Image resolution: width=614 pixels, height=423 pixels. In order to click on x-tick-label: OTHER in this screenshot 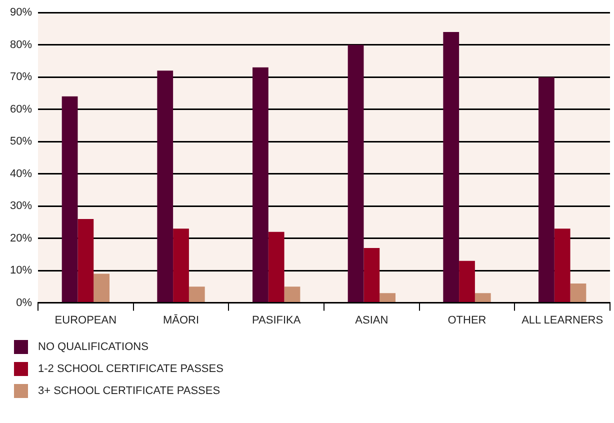, I will do `click(467, 320)`.